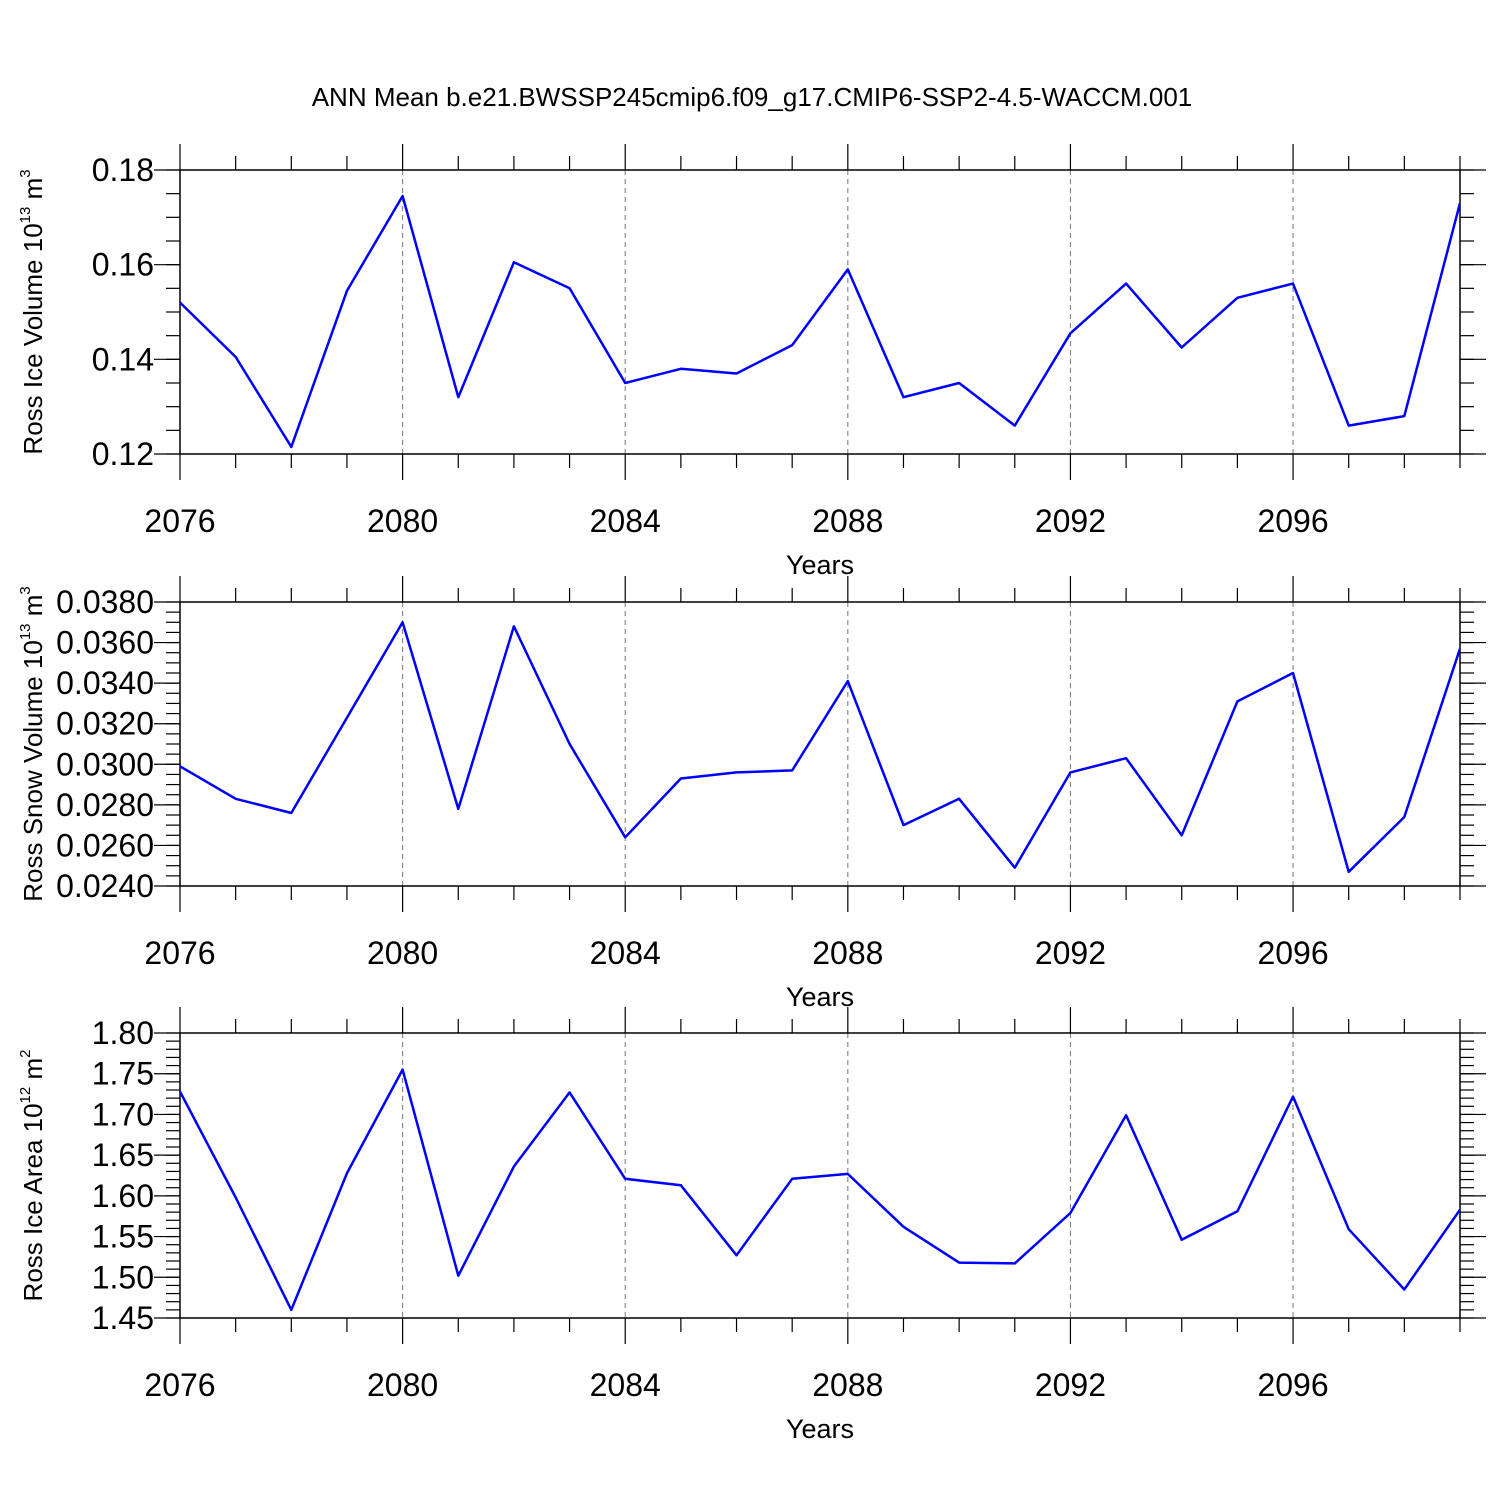 Image resolution: width=1500 pixels, height=1500 pixels. I want to click on y-tick-label: 0.0380, so click(105, 602).